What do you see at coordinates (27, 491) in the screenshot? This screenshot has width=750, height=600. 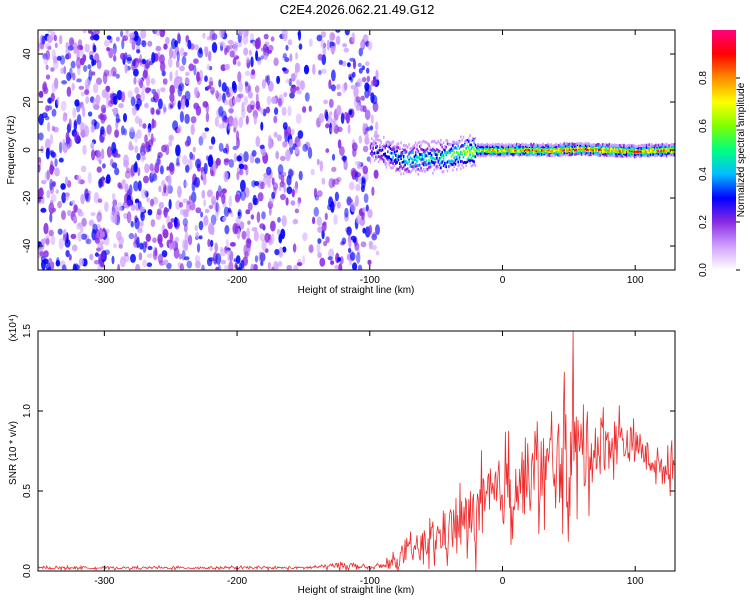 I see `y-tick-label: 0.5` at bounding box center [27, 491].